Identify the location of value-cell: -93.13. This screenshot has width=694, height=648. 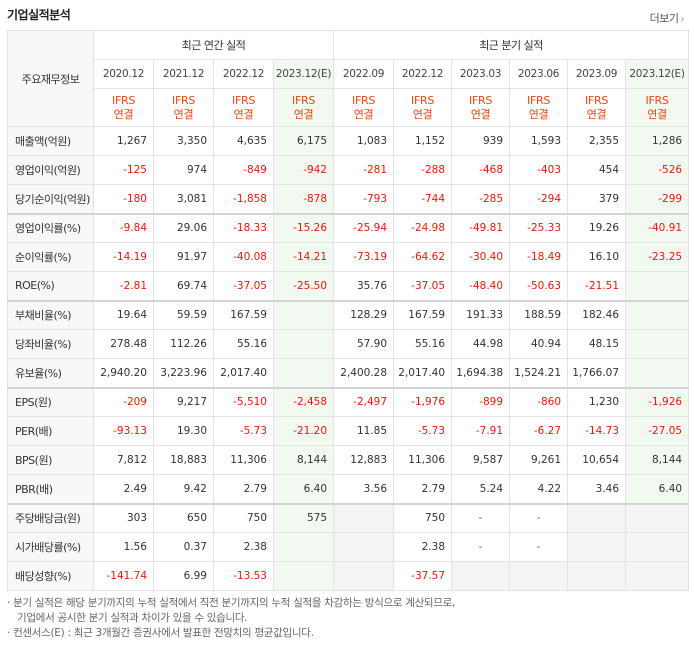
(123, 431).